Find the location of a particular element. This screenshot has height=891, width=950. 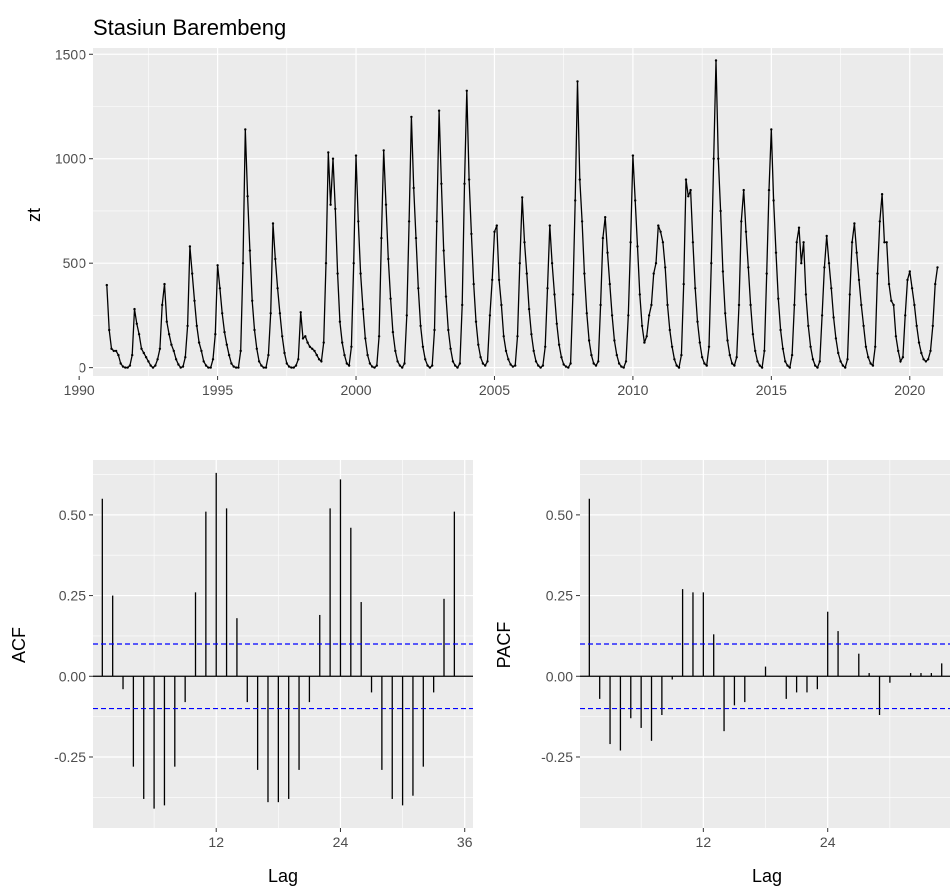

pacf-y-tick-label: 0.25 is located at coordinates (559, 596).